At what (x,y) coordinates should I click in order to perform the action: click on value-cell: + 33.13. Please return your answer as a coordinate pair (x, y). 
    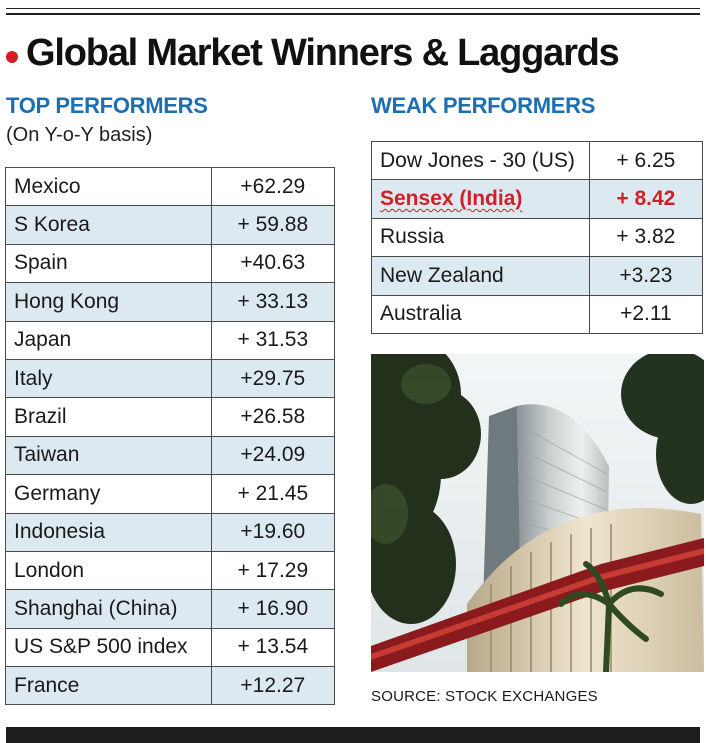
    Looking at the image, I should click on (273, 302).